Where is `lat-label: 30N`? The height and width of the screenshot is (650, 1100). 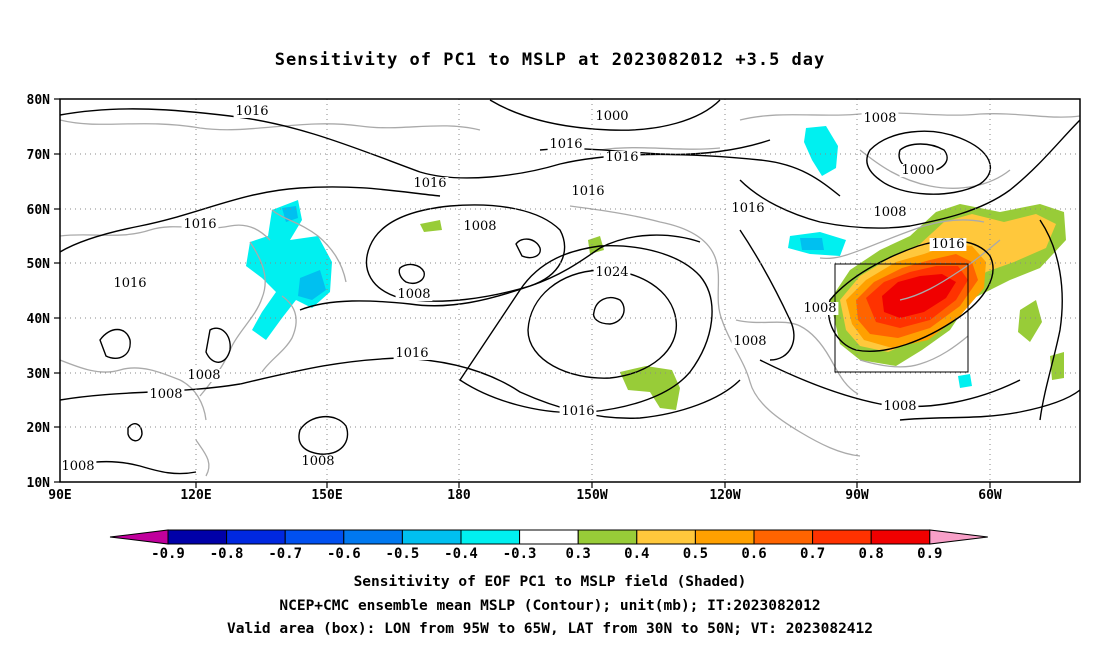 lat-label: 30N is located at coordinates (39, 374).